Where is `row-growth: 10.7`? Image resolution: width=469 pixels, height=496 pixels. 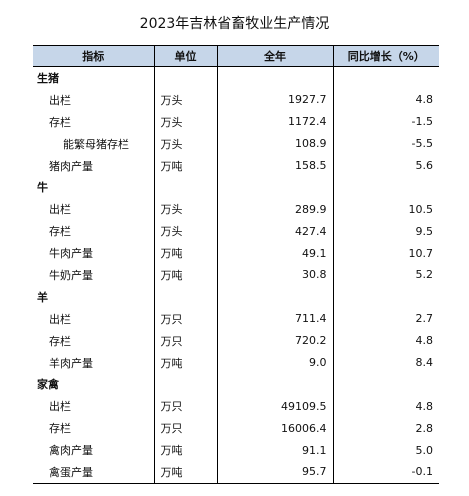
row-growth: 10.7 is located at coordinates (385, 253).